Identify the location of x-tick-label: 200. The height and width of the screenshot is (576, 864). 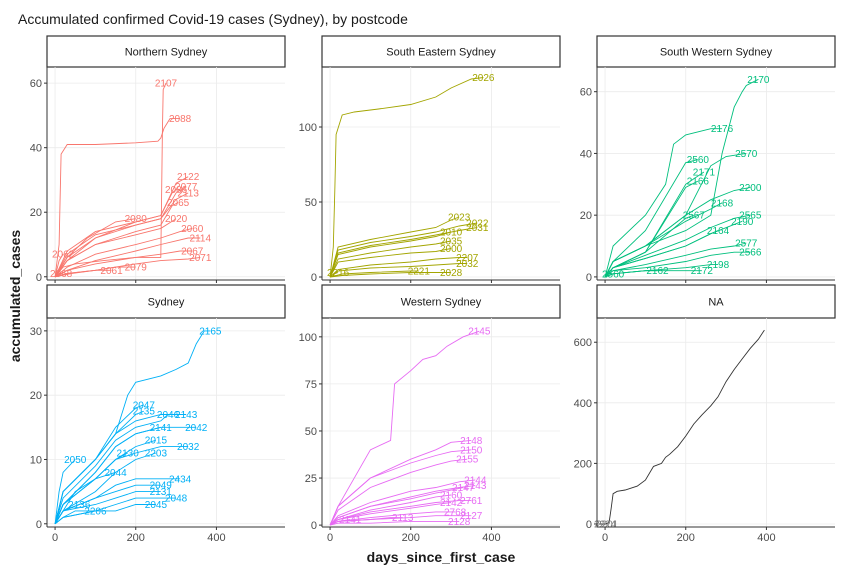
(686, 538).